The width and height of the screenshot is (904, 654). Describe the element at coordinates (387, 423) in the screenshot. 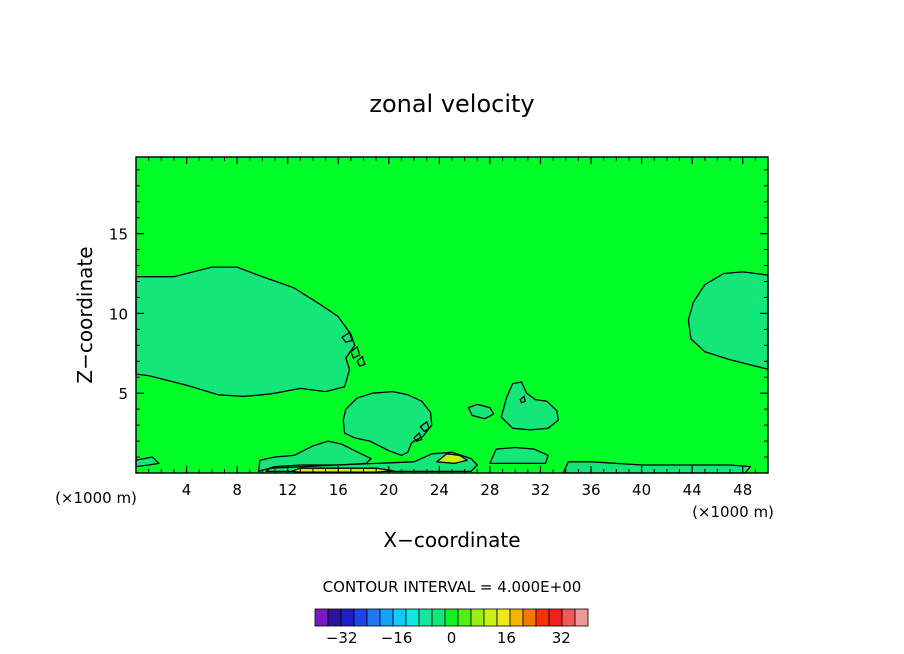

I see `center-region` at that location.